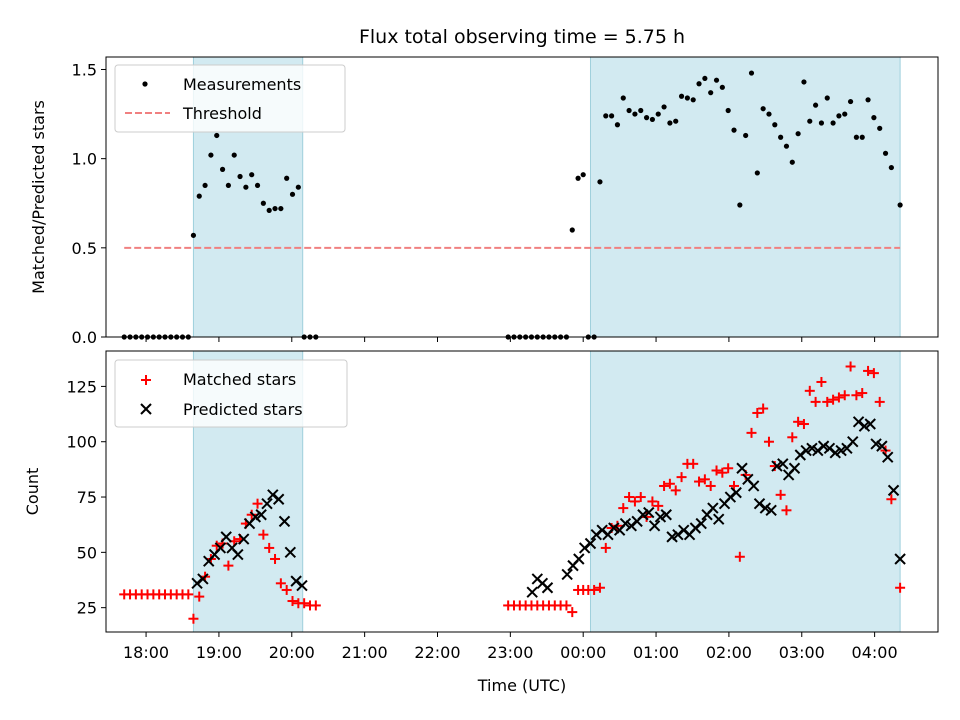  What do you see at coordinates (239, 379) in the screenshot?
I see `legend-matched-label: Matched stars` at bounding box center [239, 379].